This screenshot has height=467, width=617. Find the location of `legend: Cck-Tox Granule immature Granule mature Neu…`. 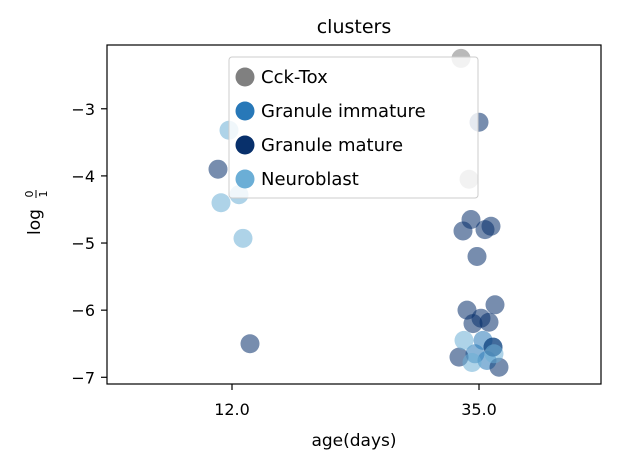

legend: Cck-Tox Granule immature Granule mature Neu… is located at coordinates (353, 127).